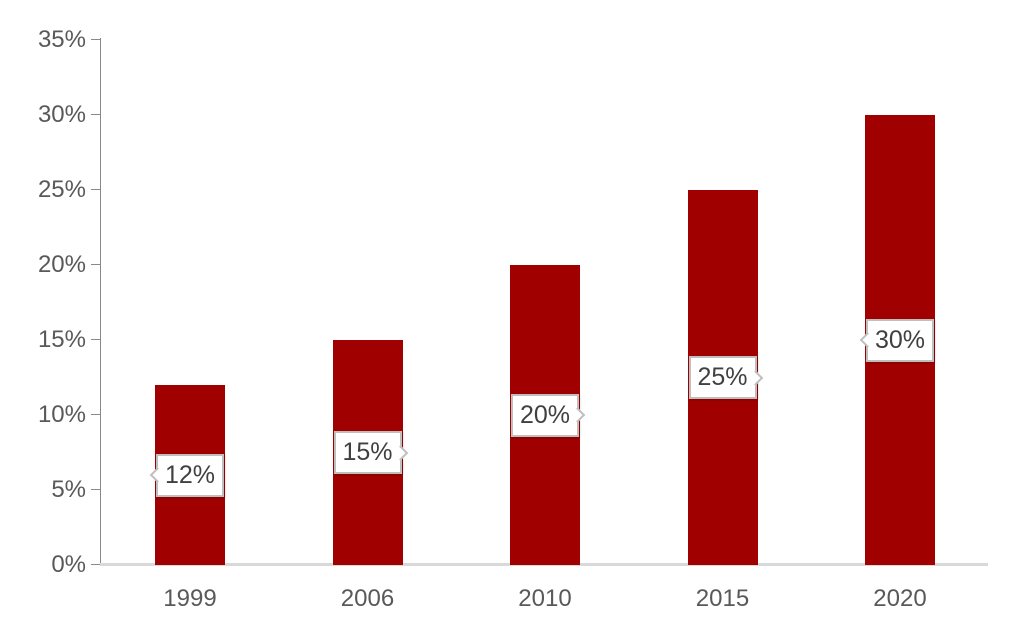 The width and height of the screenshot is (1024, 636). I want to click on y-axis-line, so click(100, 301).